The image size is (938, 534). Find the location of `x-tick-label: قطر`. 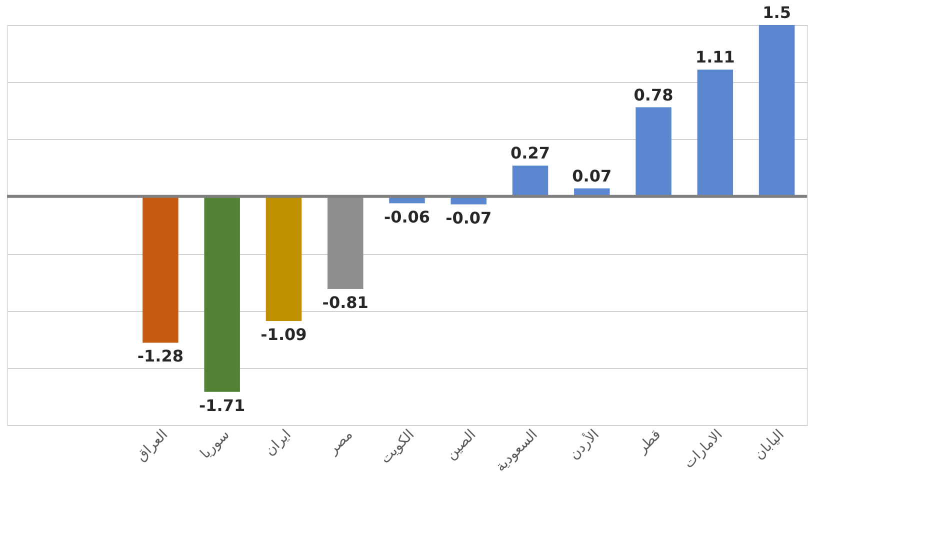

x-tick-label: قطر is located at coordinates (649, 442).